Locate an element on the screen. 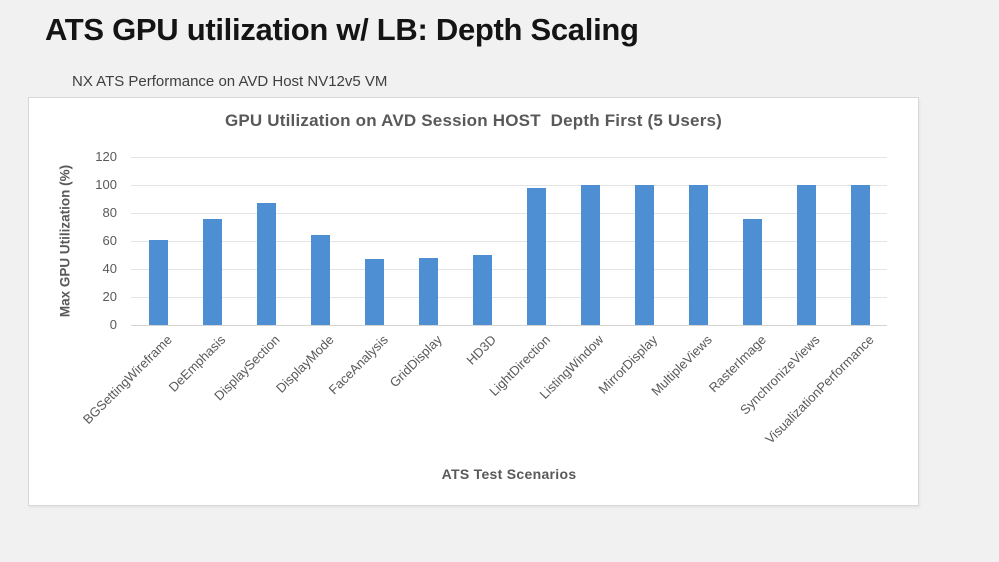 This screenshot has height=562, width=999. bar-MultipleViews is located at coordinates (698, 255).